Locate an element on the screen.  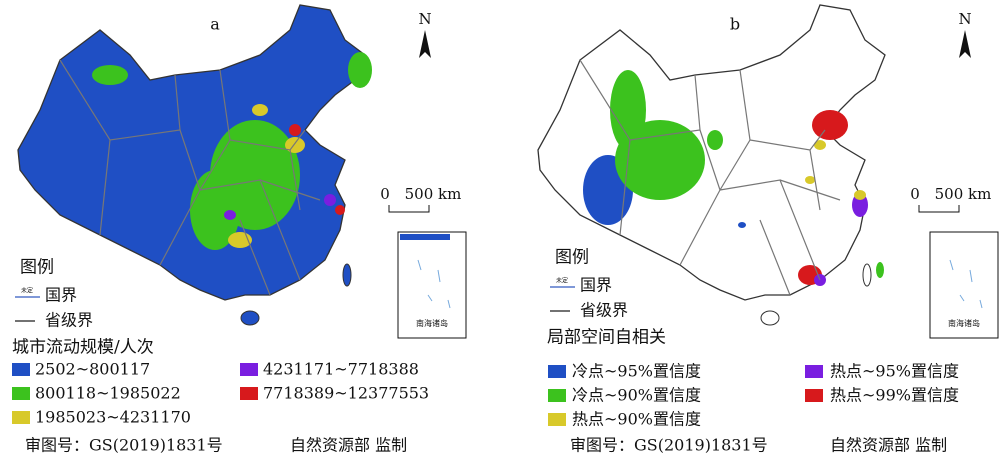
legend-label: 热点~90%置信度 is located at coordinates (636, 419).